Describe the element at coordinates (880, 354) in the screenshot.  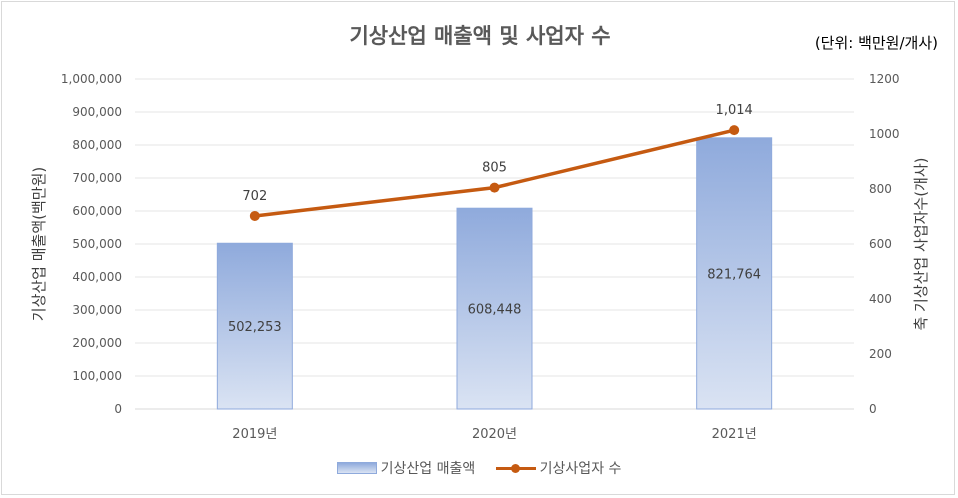
I see `y-right-tick-label: 200` at that location.